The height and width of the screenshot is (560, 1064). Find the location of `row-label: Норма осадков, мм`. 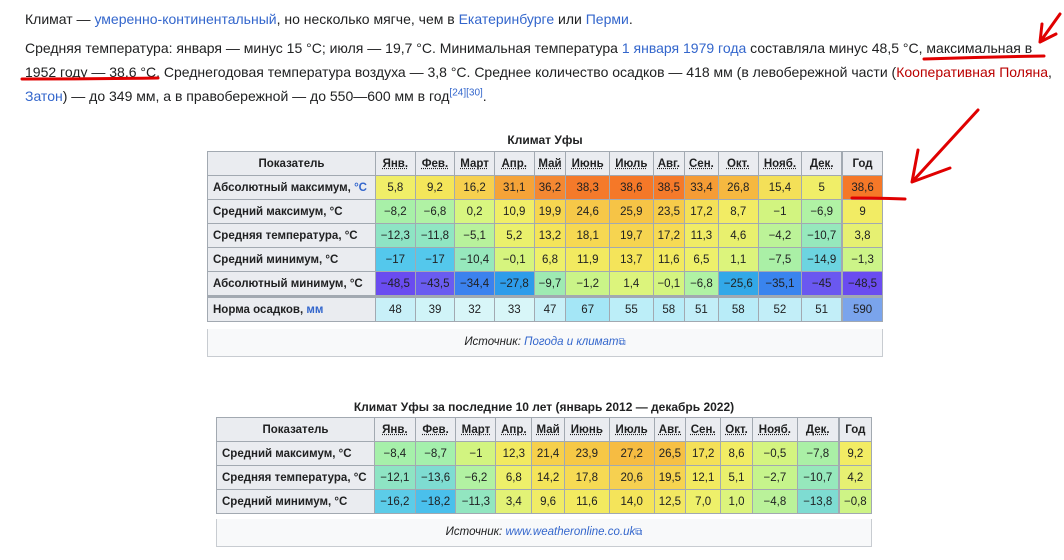

row-label: Норма осадков, мм is located at coordinates (291, 308).